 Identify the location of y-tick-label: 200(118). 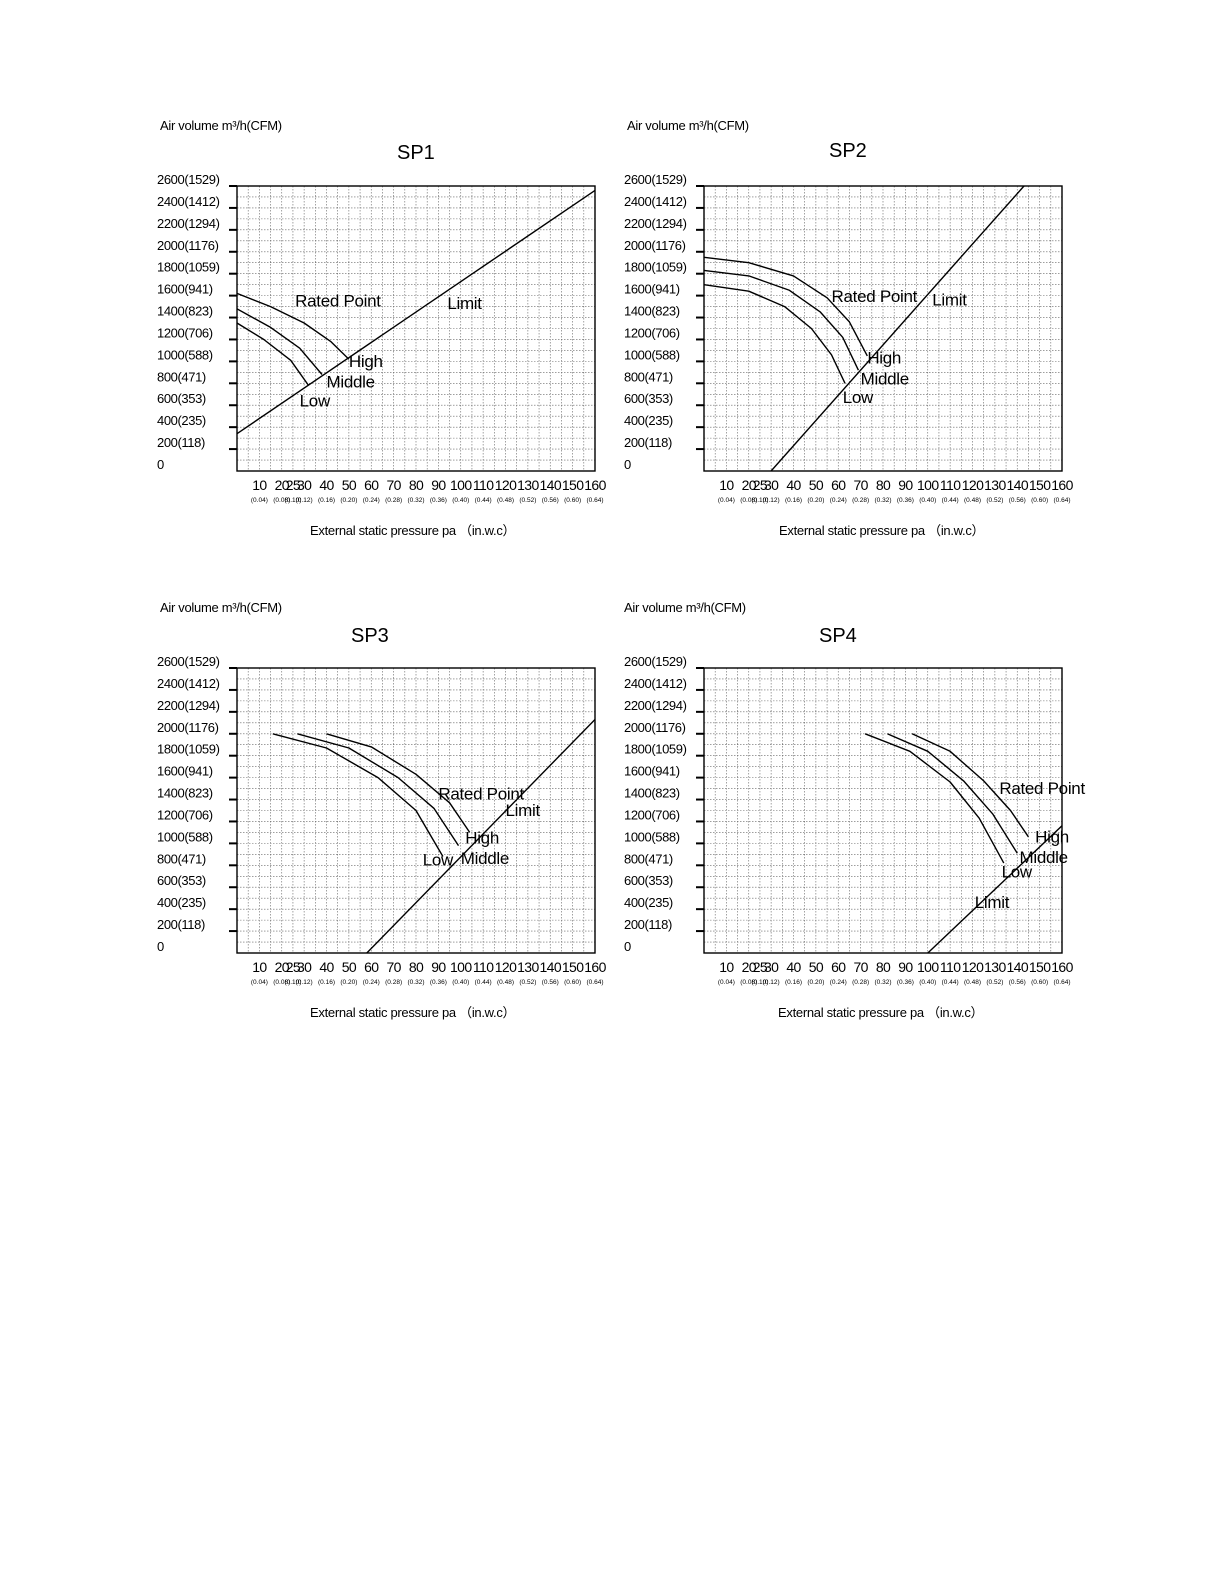
(648, 924).